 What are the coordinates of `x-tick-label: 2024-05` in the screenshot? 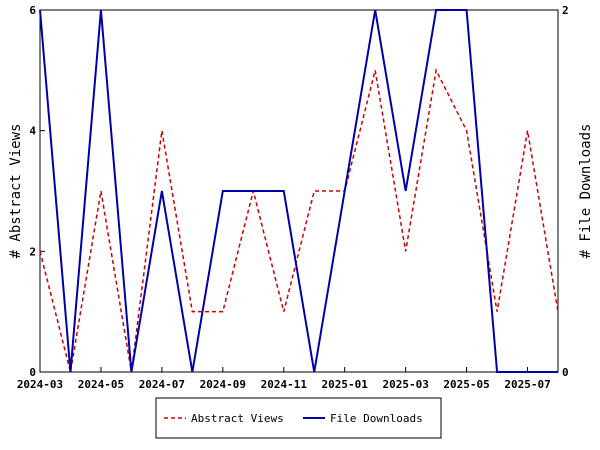 It's located at (101, 384).